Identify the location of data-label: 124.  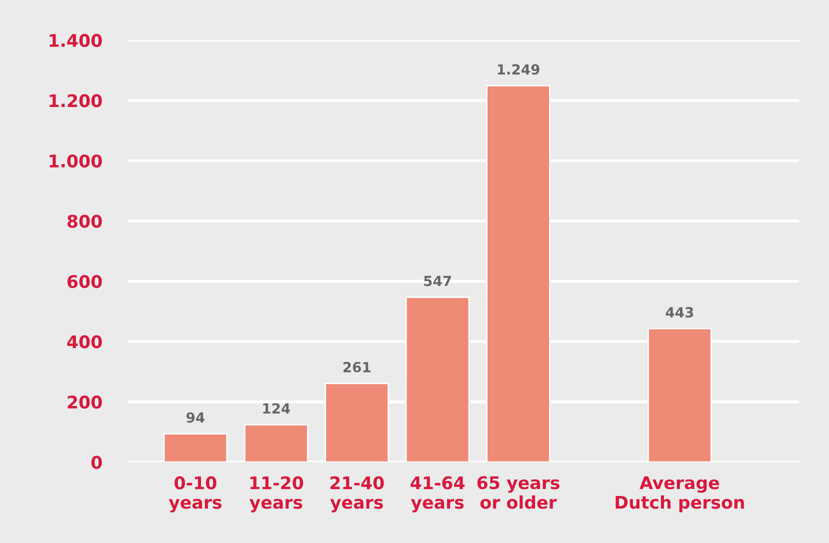
(276, 408).